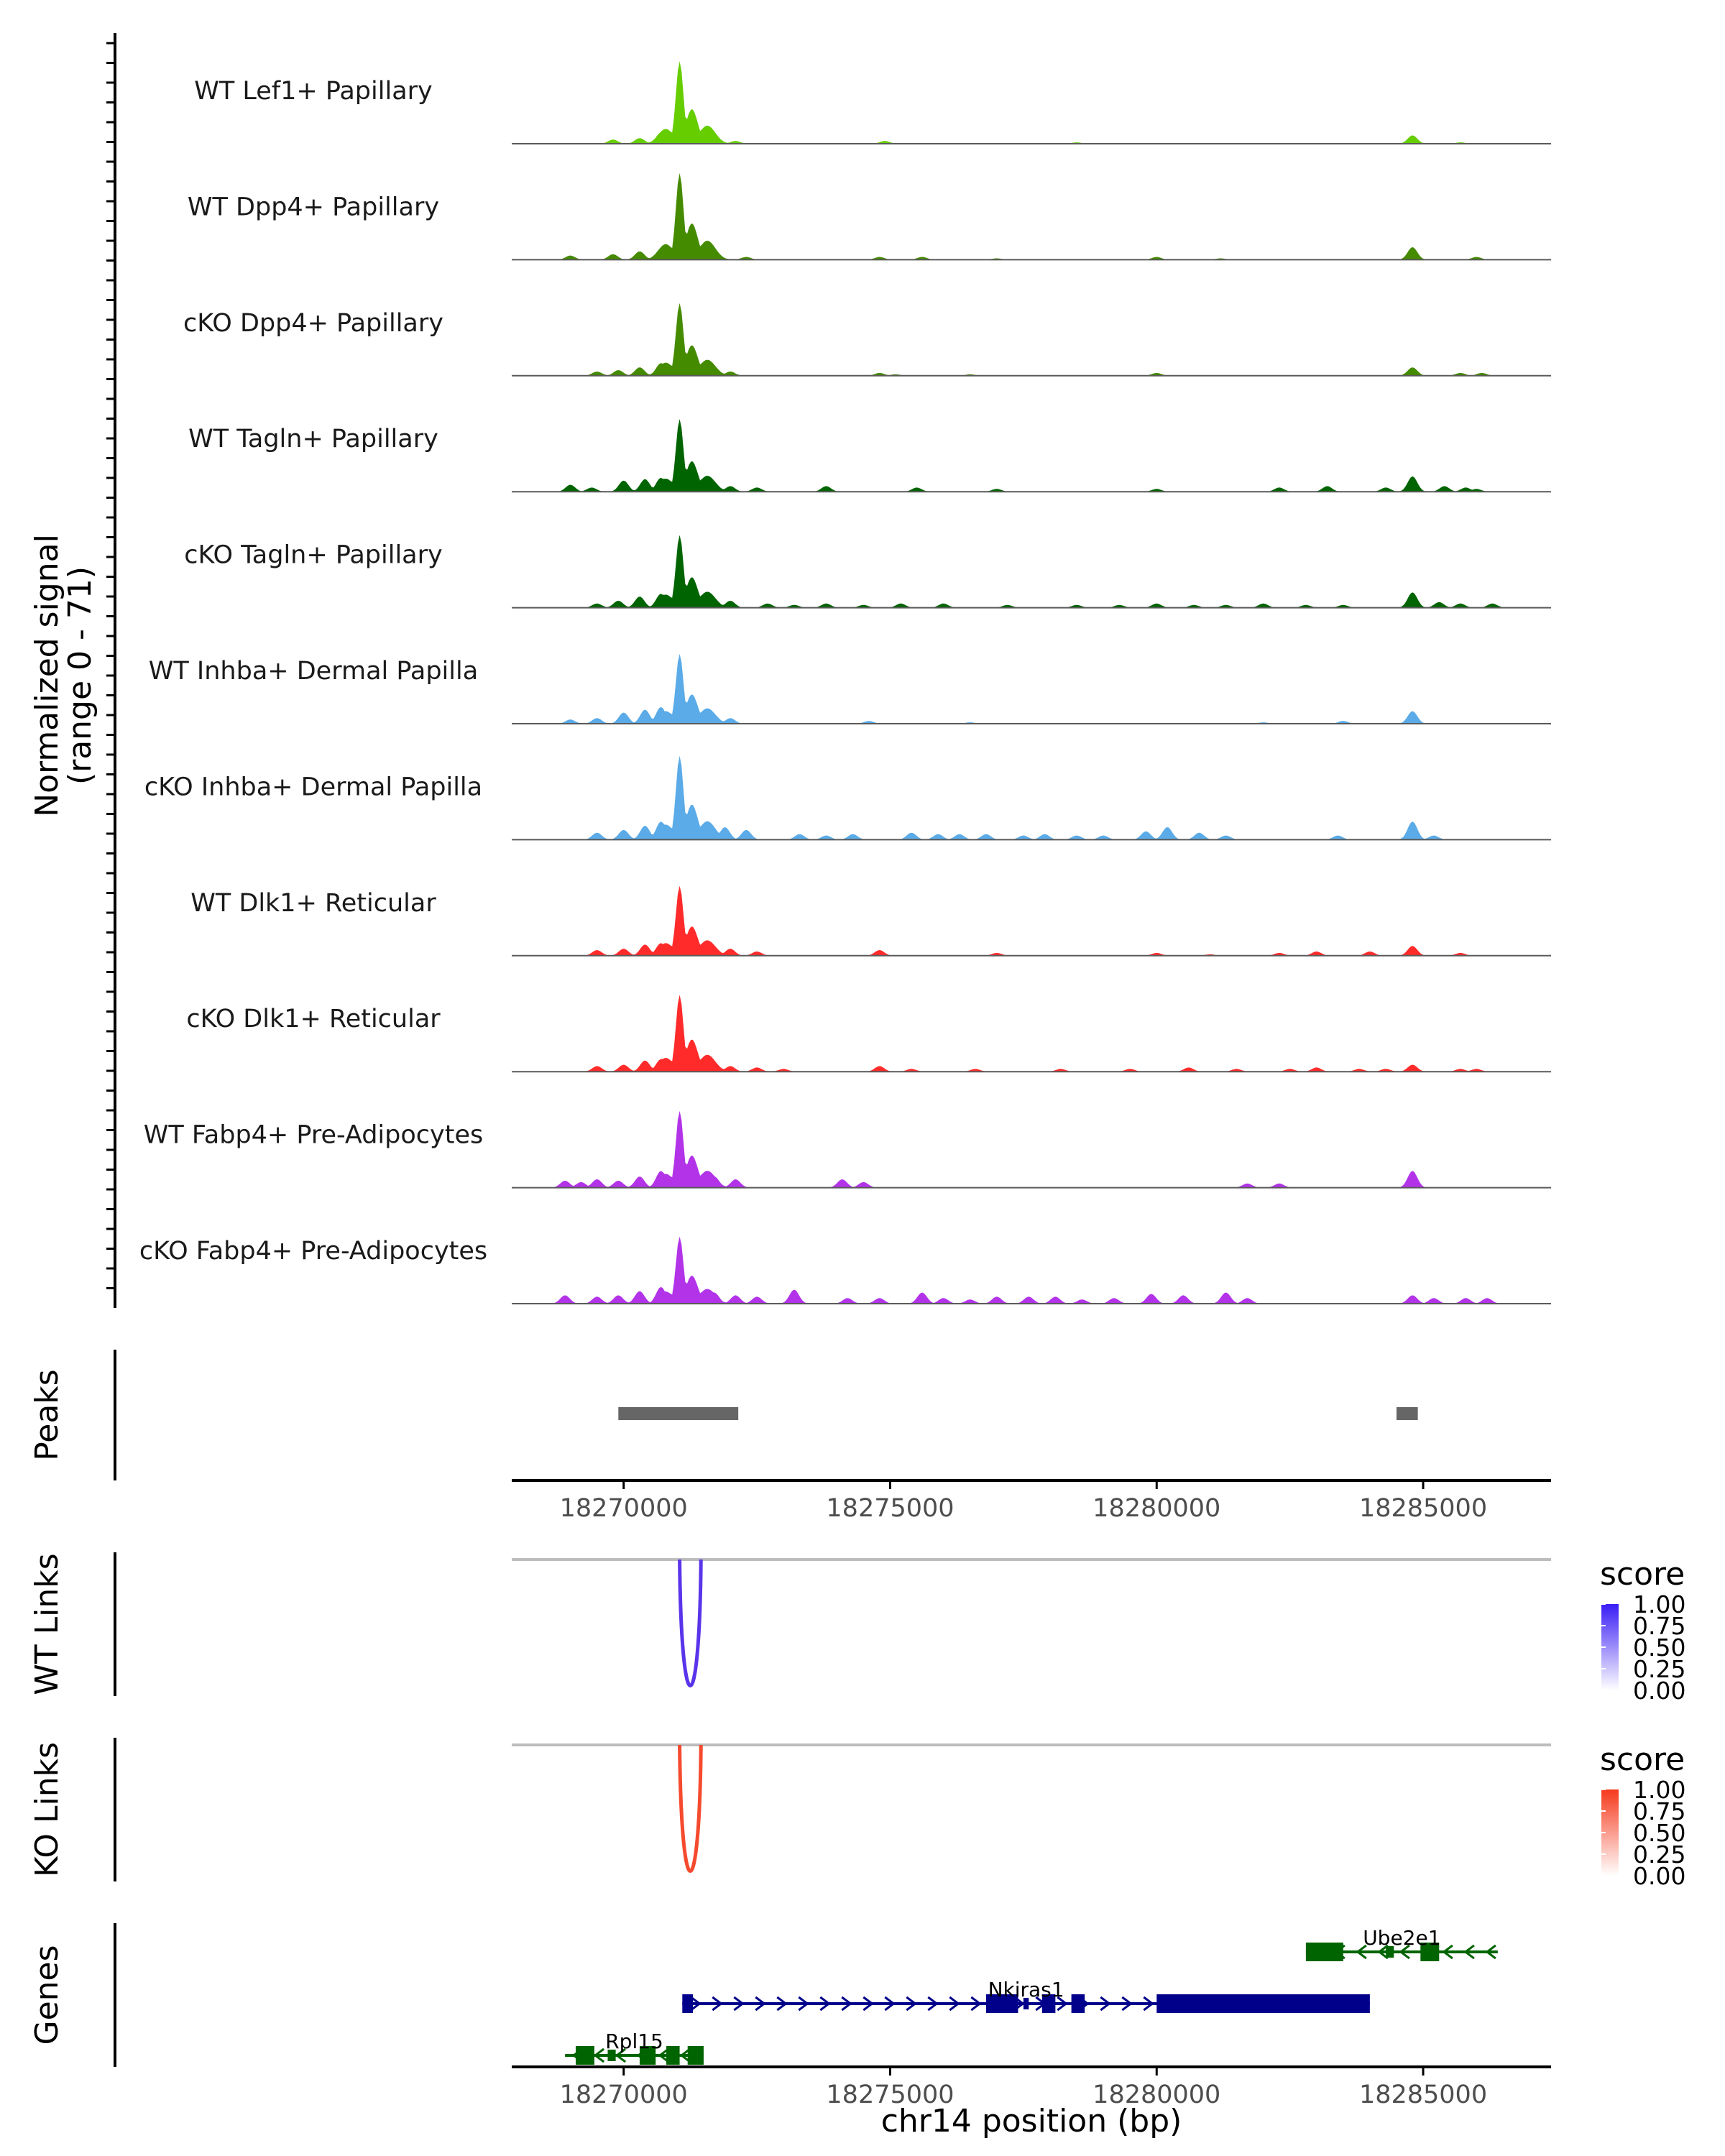 The height and width of the screenshot is (2156, 1725). Describe the element at coordinates (313, 207) in the screenshot. I see `track-label: WT Dpp4+ Papillary` at that location.